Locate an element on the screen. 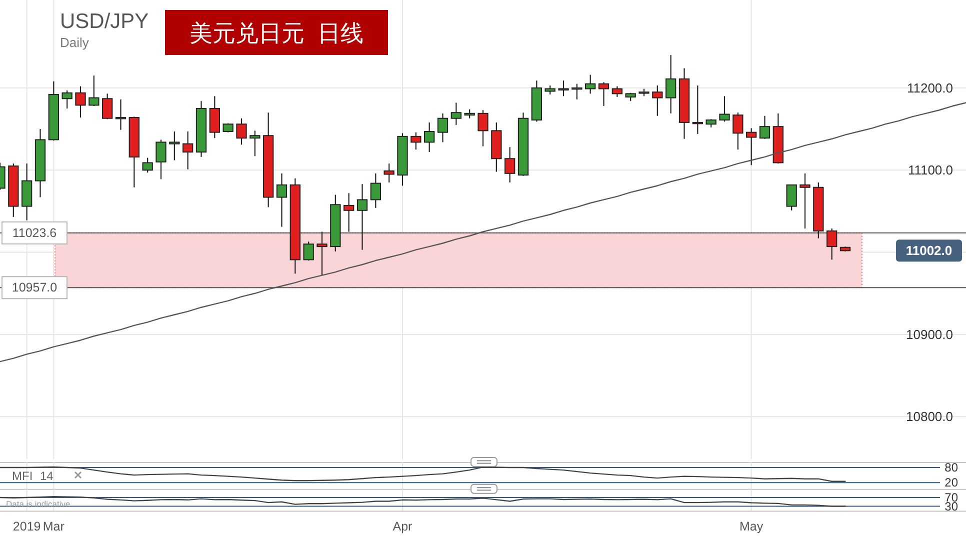  annotation: 美元兑日元 日线 is located at coordinates (277, 33).